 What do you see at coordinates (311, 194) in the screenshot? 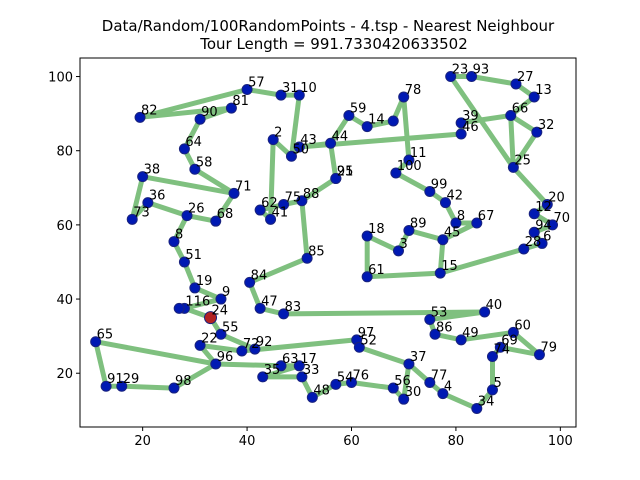
I see `point-label: 88` at bounding box center [311, 194].